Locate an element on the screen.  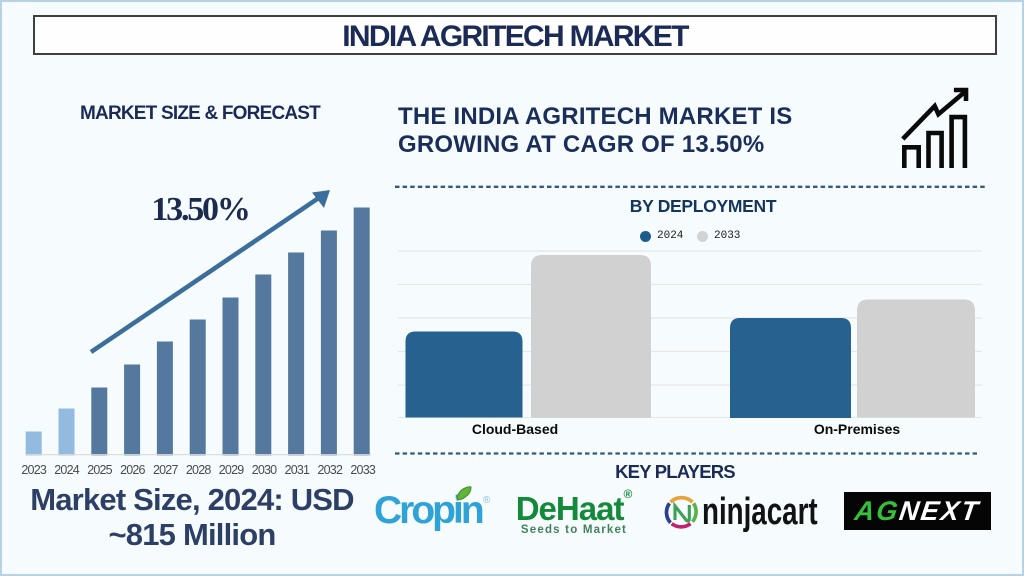
svg-text: 2024 is located at coordinates (66, 470).